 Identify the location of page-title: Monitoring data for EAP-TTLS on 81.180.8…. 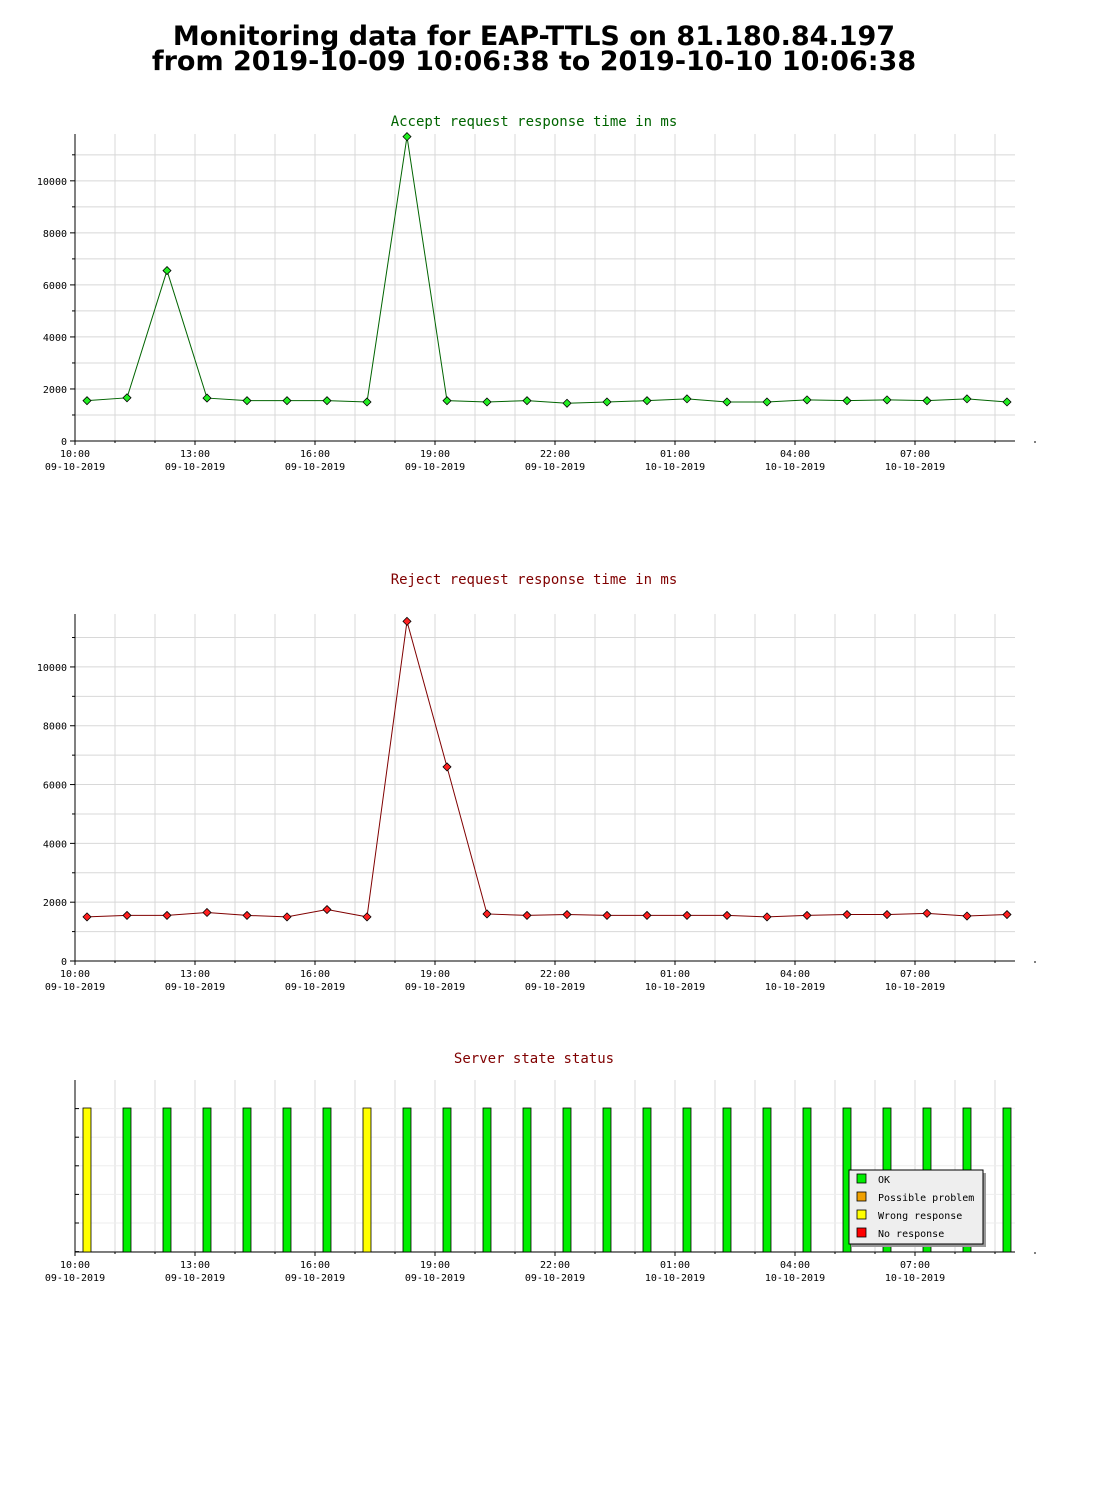
(534, 49).